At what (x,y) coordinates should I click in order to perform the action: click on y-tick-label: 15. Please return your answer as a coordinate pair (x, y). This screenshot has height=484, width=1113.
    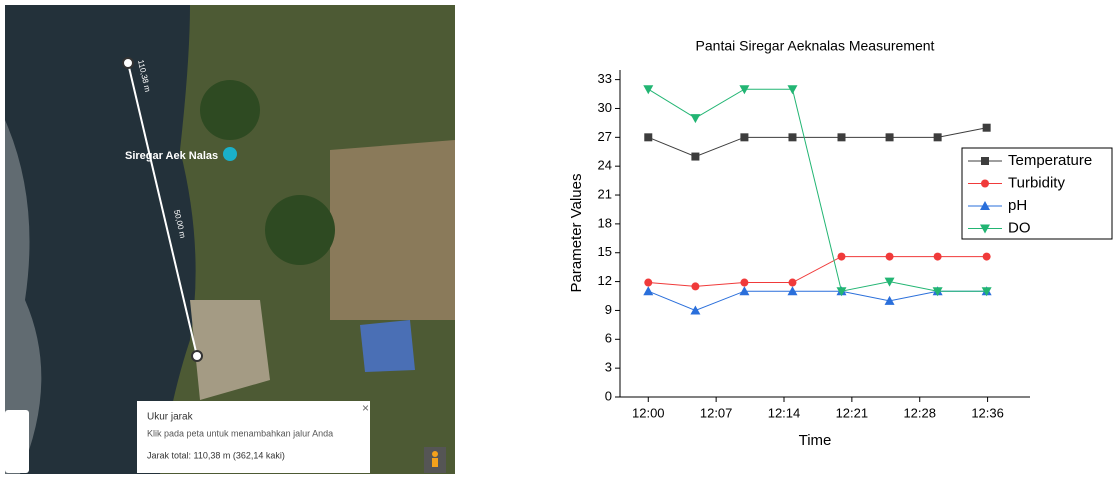
    Looking at the image, I should click on (605, 251).